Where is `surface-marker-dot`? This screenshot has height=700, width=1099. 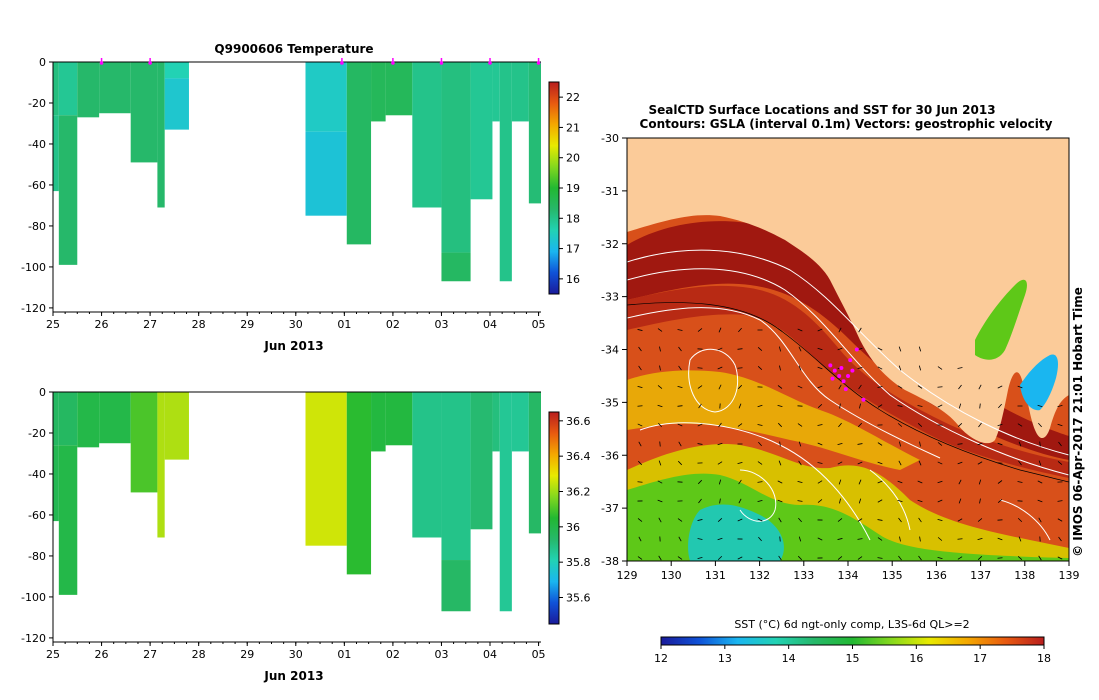
surface-marker-dot is located at coordinates (150, 63).